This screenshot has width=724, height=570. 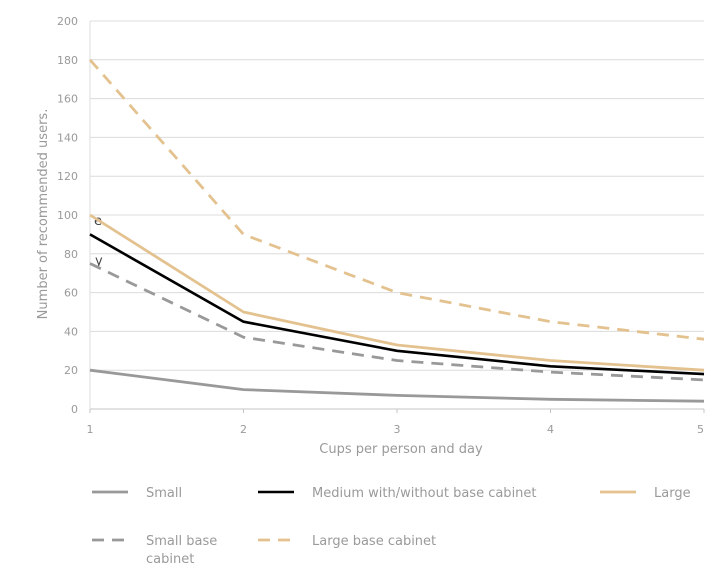 What do you see at coordinates (74, 409) in the screenshot?
I see `y-tick-label: 0` at bounding box center [74, 409].